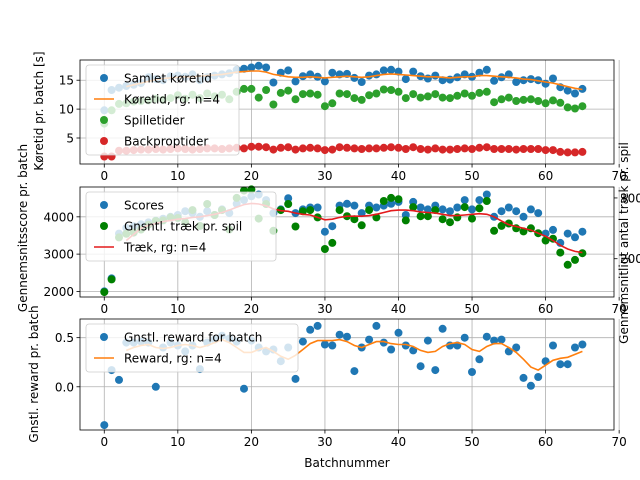  I want to click on x-tick-label: 20, so click(251, 176).